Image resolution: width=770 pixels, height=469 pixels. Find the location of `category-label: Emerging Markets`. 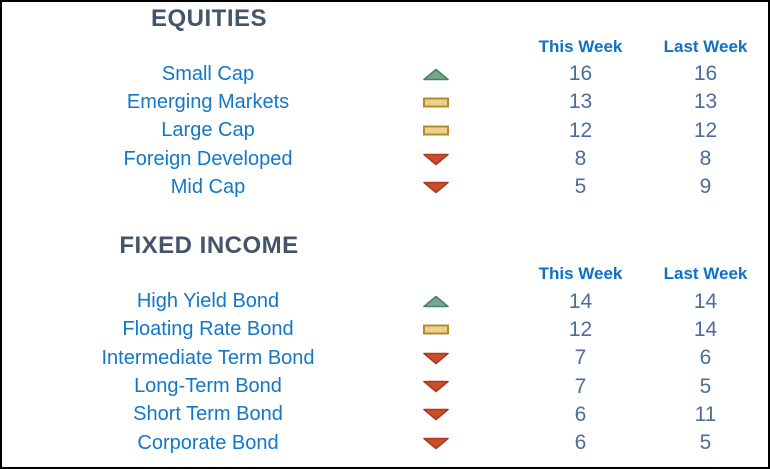

category-label: Emerging Markets is located at coordinates (208, 101).